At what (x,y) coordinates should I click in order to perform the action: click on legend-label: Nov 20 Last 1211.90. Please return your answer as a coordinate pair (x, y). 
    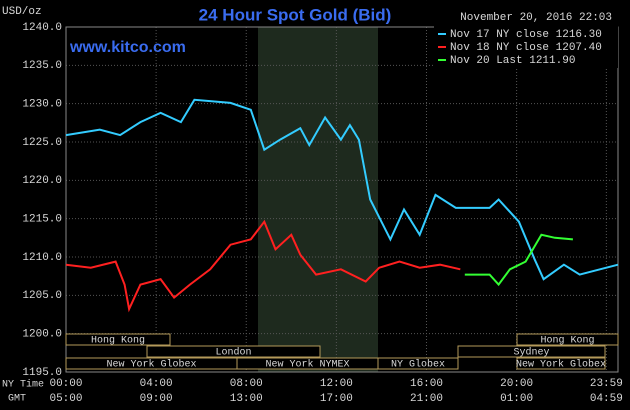
    Looking at the image, I should click on (512, 61).